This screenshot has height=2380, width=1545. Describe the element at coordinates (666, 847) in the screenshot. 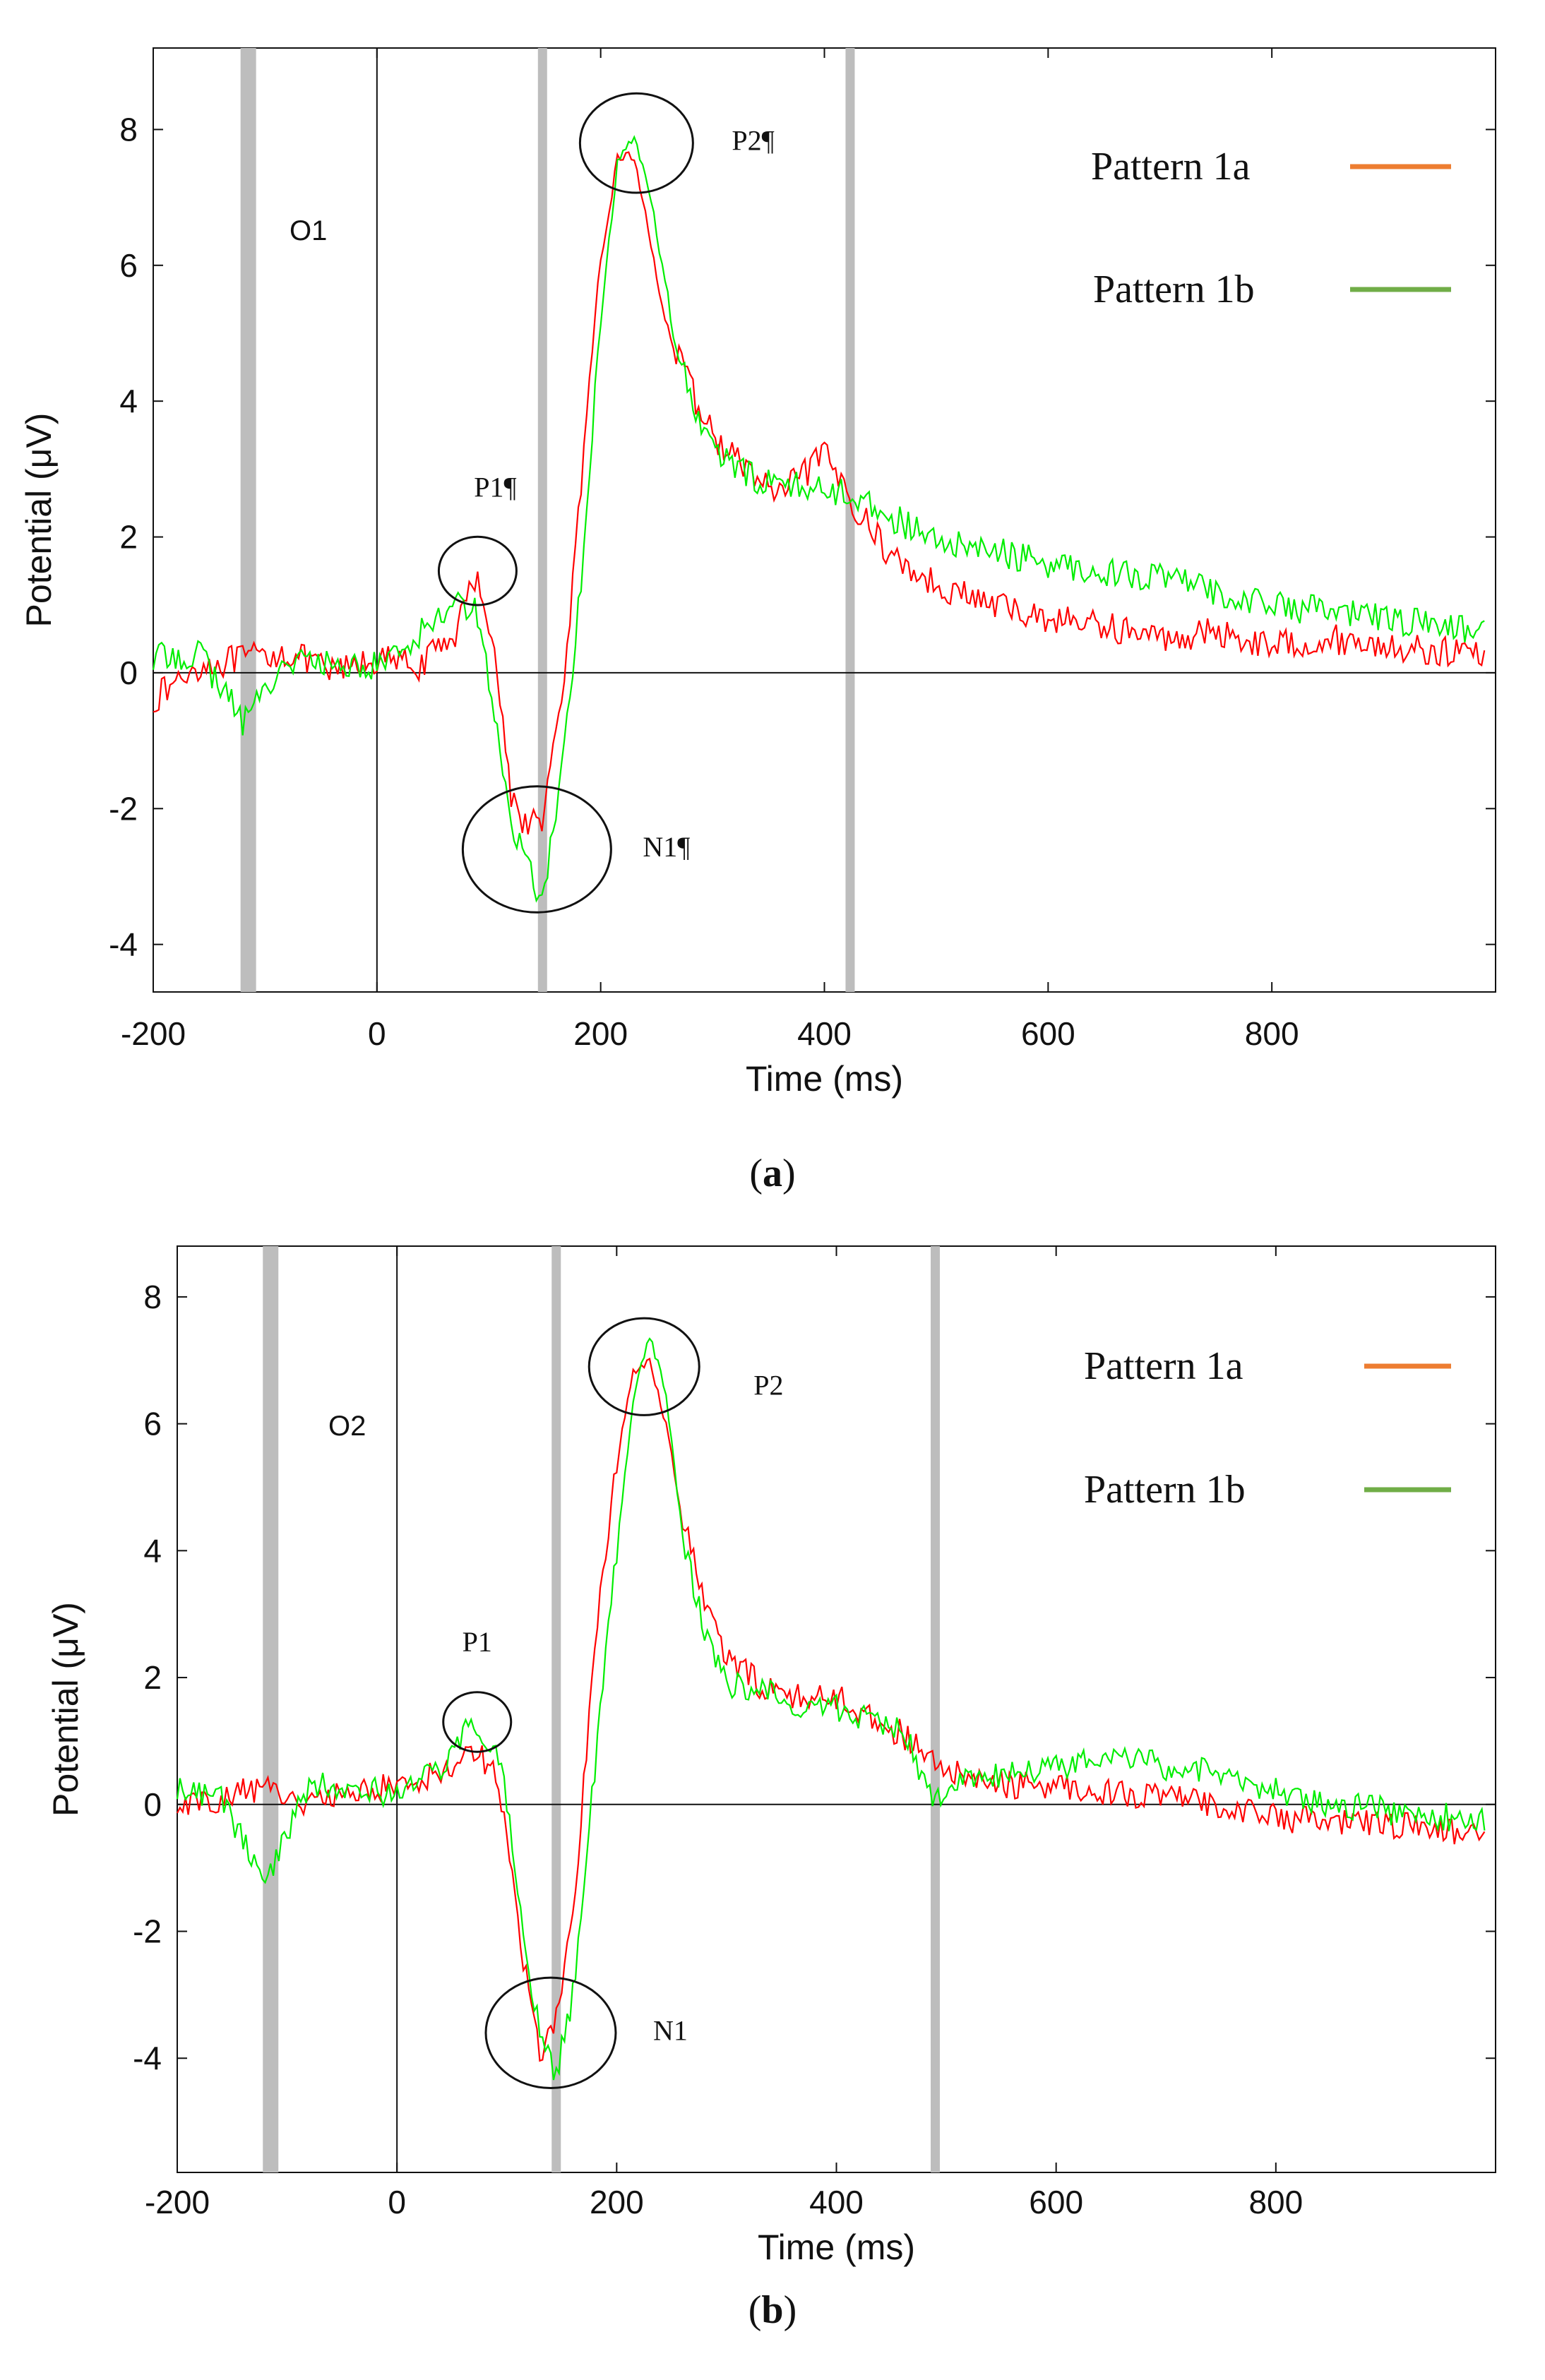

I see `annotation-label: N1¶` at that location.